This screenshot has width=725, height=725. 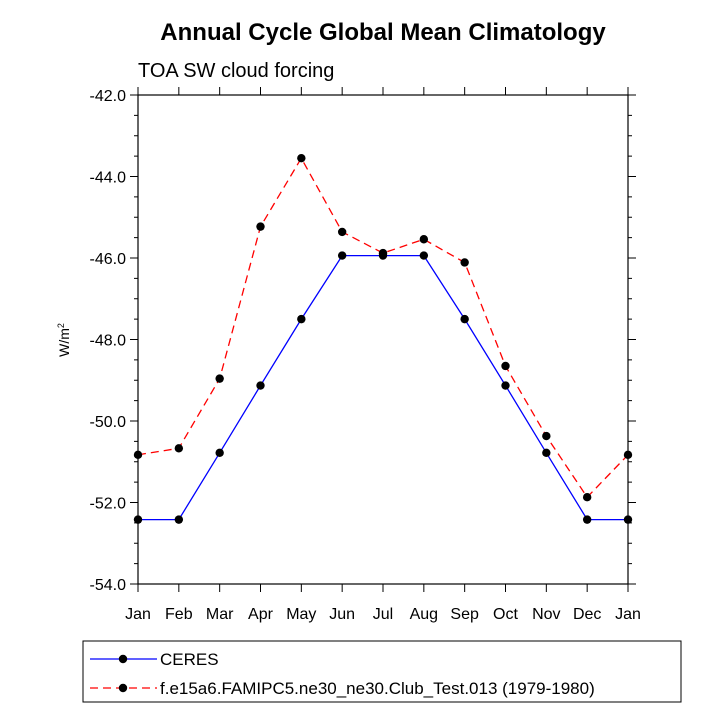 I want to click on chart-title: Annual Cycle Global Mean Climatology, so click(x=383, y=32).